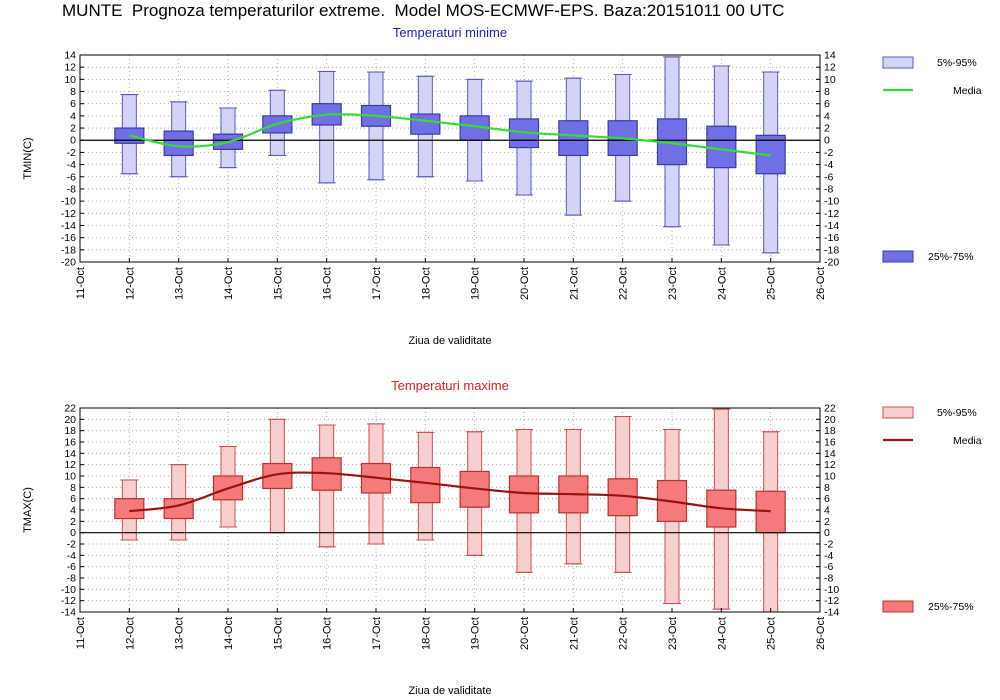 The height and width of the screenshot is (700, 1000). I want to click on ytick-label-left: 16, so click(70, 443).